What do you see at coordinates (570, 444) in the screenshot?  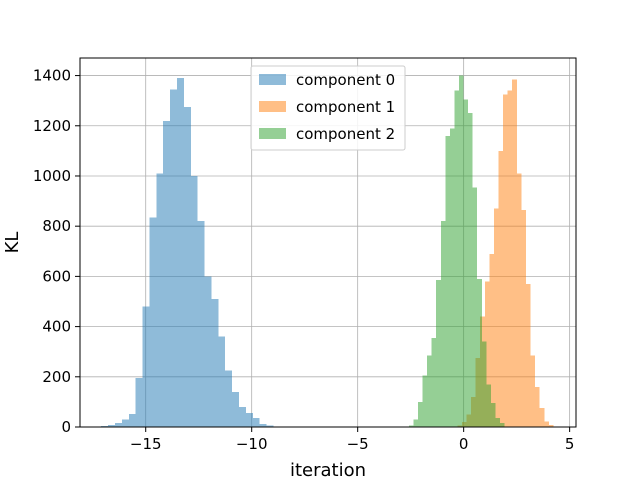 I see `x-tick-label: 5` at bounding box center [570, 444].